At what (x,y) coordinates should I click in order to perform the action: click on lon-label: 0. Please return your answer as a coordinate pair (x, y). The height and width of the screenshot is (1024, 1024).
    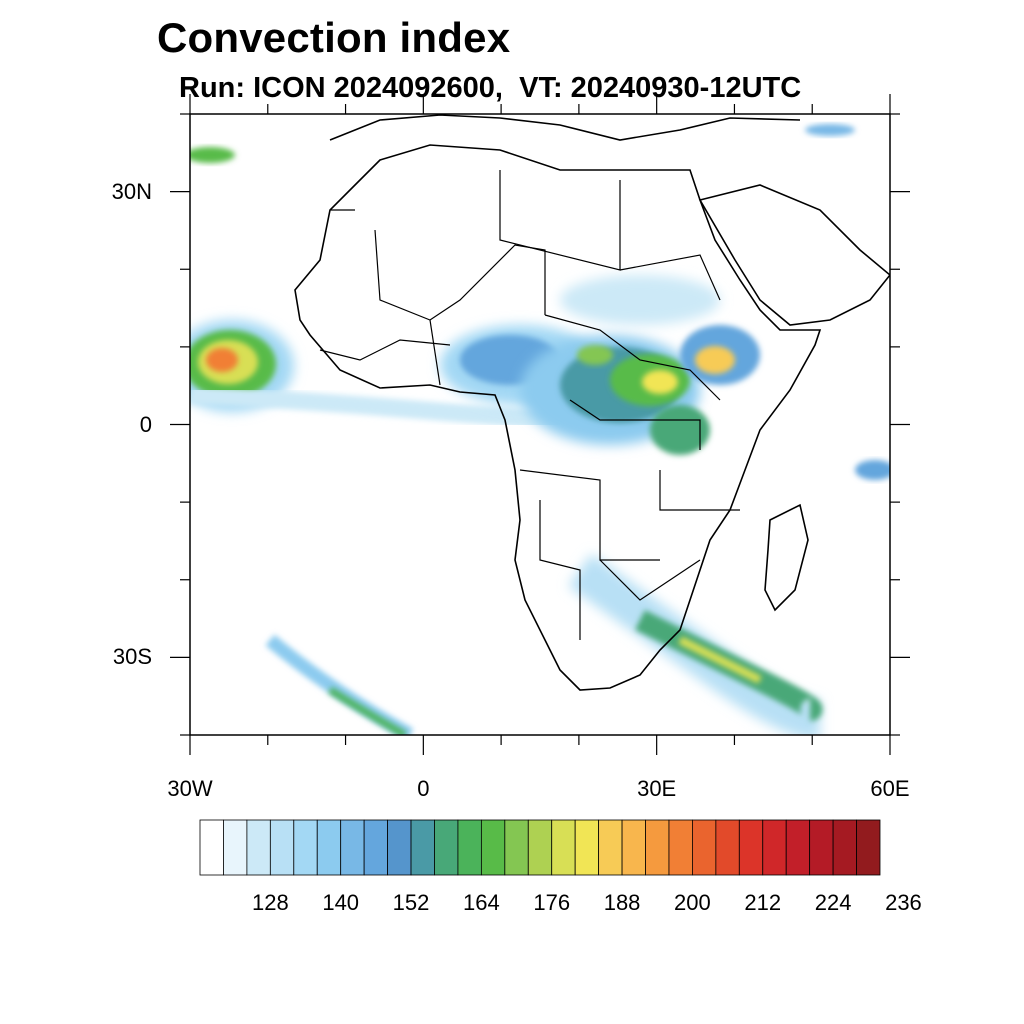
    Looking at the image, I should click on (423, 788).